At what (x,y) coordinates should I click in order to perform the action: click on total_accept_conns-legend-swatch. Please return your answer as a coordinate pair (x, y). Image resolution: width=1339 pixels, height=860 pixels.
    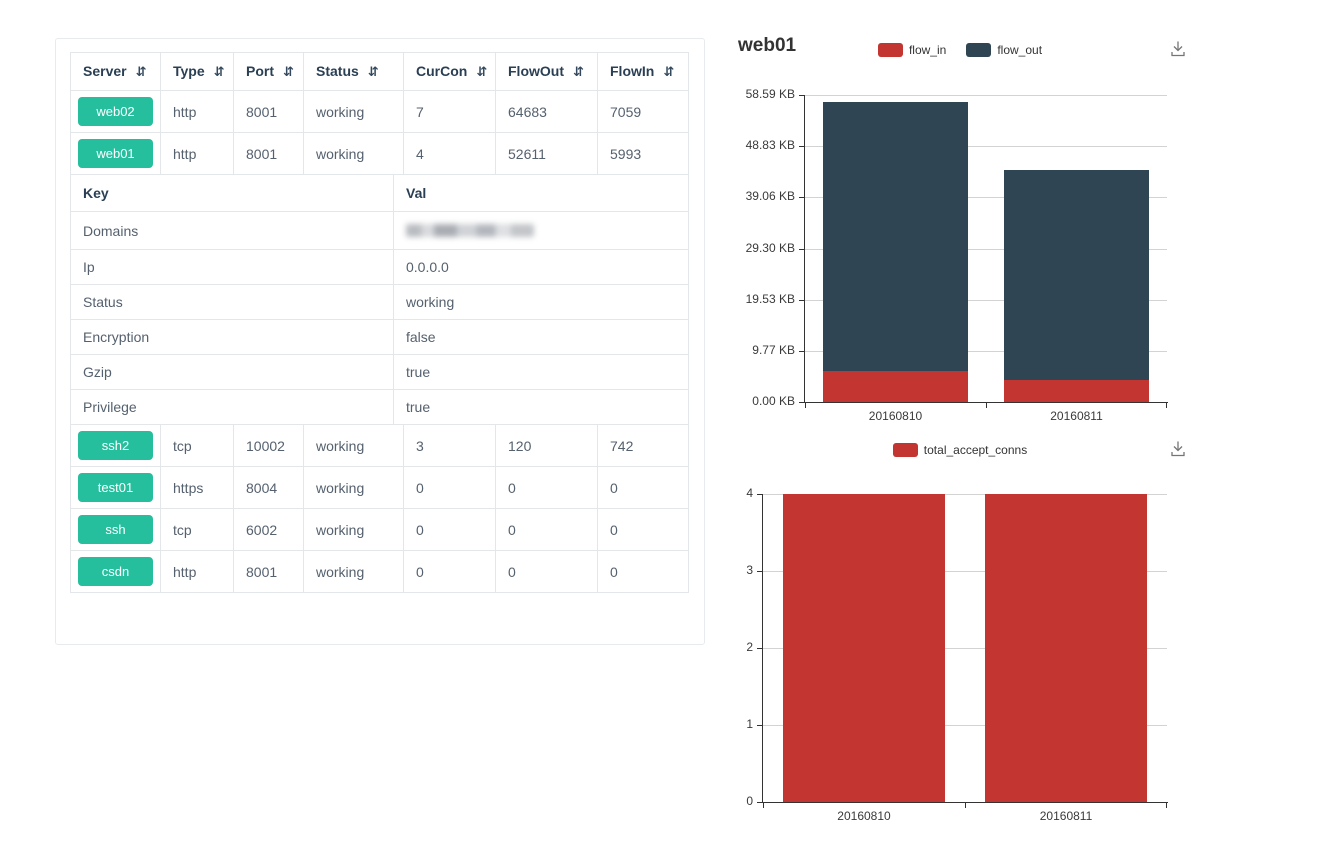
    Looking at the image, I should click on (905, 450).